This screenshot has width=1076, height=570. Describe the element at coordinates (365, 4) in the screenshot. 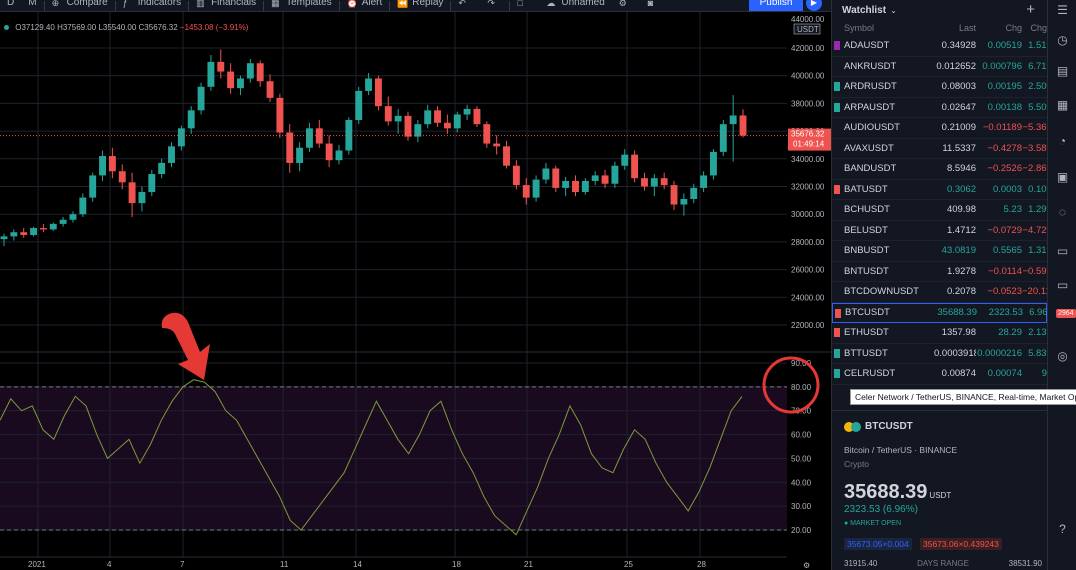

I see `alert-button: ⏰ Alert` at that location.